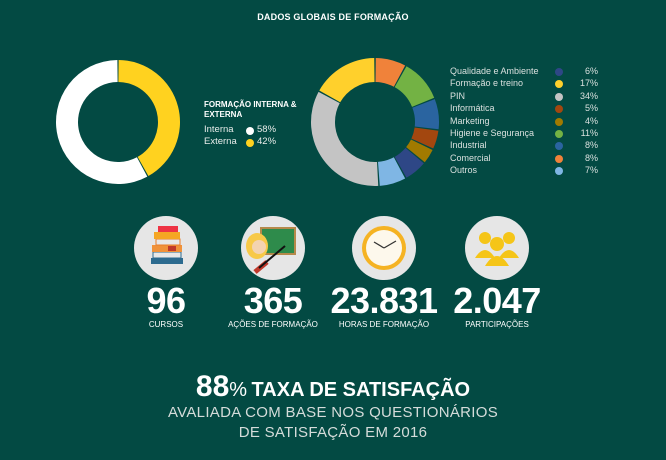 The image size is (666, 460). What do you see at coordinates (464, 170) in the screenshot?
I see `legend-label: Outros` at bounding box center [464, 170].